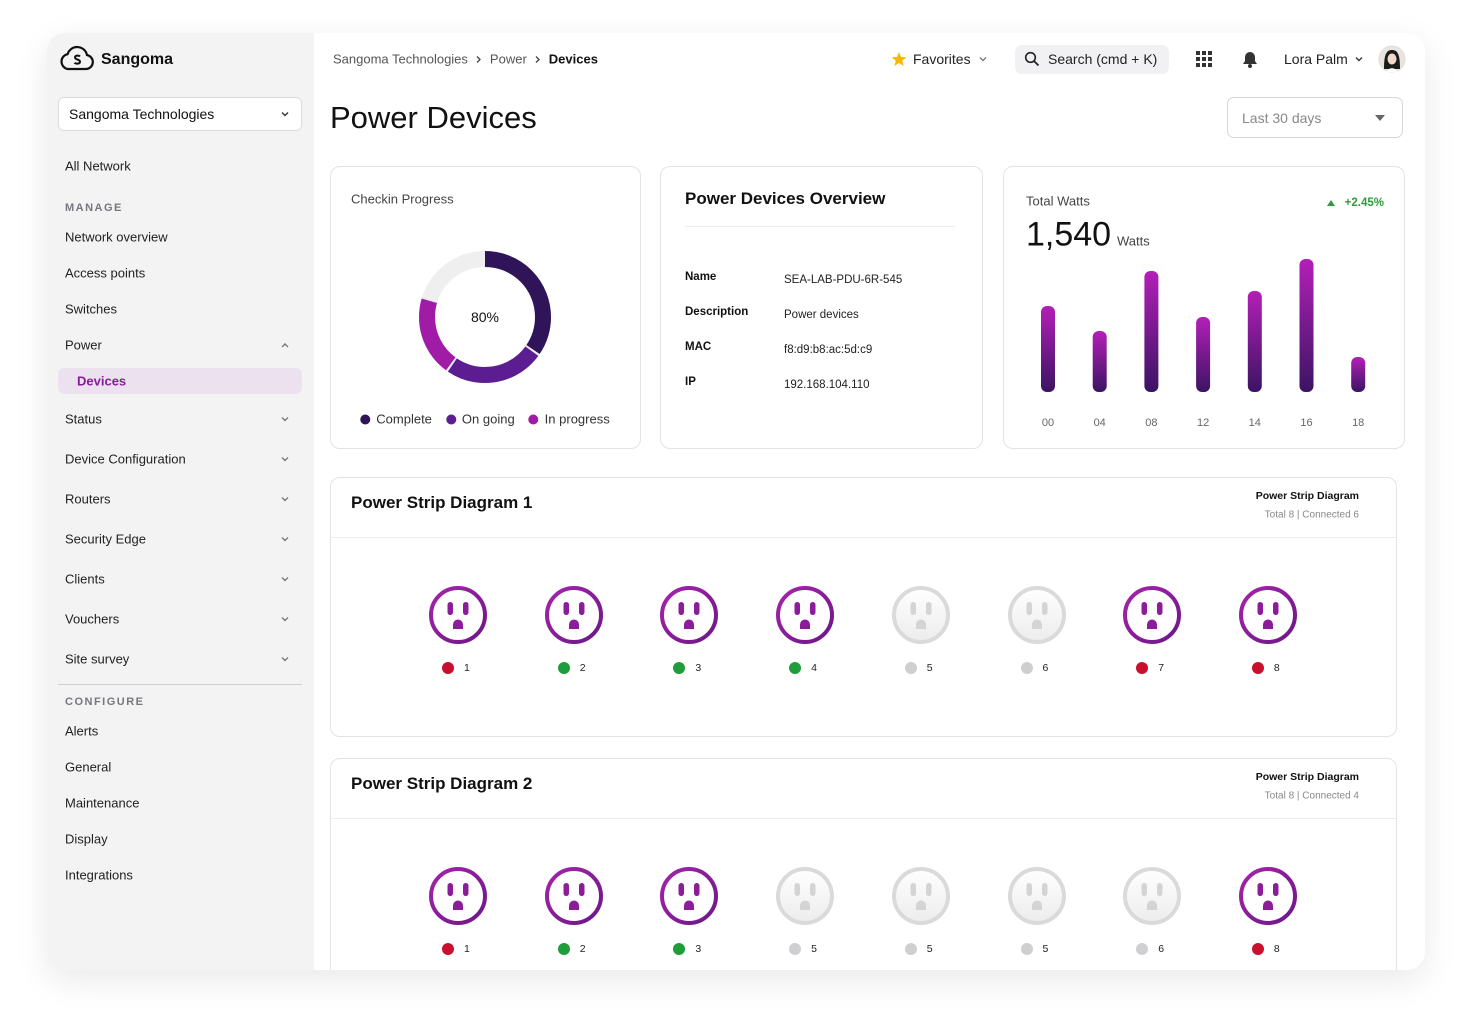  I want to click on org-select, so click(180, 114).